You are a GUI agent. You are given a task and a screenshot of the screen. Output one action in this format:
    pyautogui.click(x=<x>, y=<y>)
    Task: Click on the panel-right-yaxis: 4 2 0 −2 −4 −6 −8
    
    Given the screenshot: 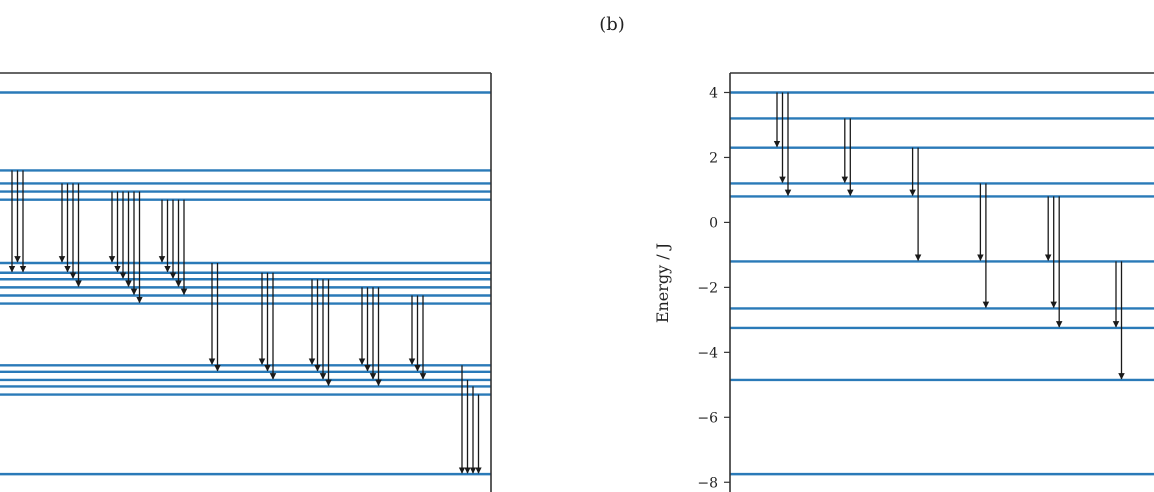 What is the action you would take?
    pyautogui.click(x=713, y=288)
    